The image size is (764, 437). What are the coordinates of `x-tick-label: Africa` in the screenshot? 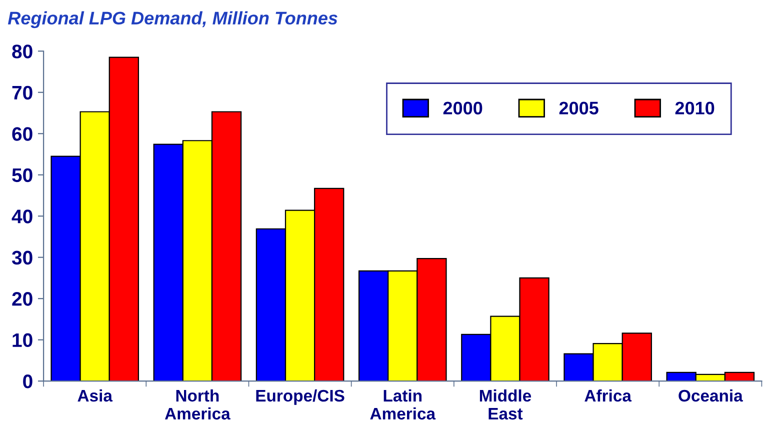 It's located at (608, 395).